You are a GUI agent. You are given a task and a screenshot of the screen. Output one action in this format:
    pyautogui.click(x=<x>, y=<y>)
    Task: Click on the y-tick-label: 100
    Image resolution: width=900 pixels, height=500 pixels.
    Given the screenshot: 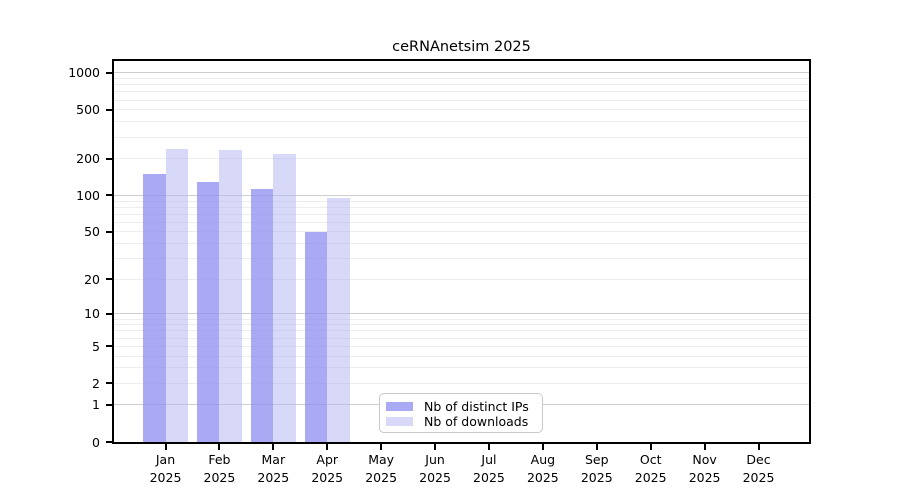 What is the action you would take?
    pyautogui.click(x=88, y=195)
    